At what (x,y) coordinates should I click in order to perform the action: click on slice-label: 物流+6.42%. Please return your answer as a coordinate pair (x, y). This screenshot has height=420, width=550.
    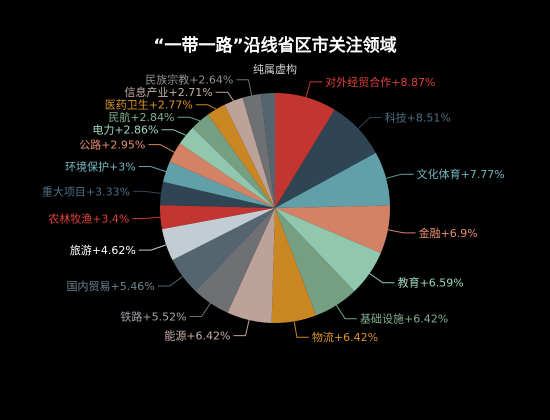
    Looking at the image, I should click on (345, 337).